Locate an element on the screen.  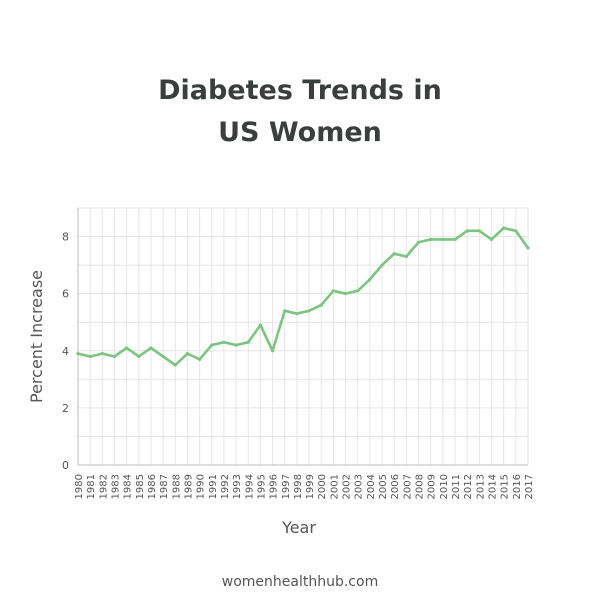
x-tick-label: 1985 is located at coordinates (140, 486).